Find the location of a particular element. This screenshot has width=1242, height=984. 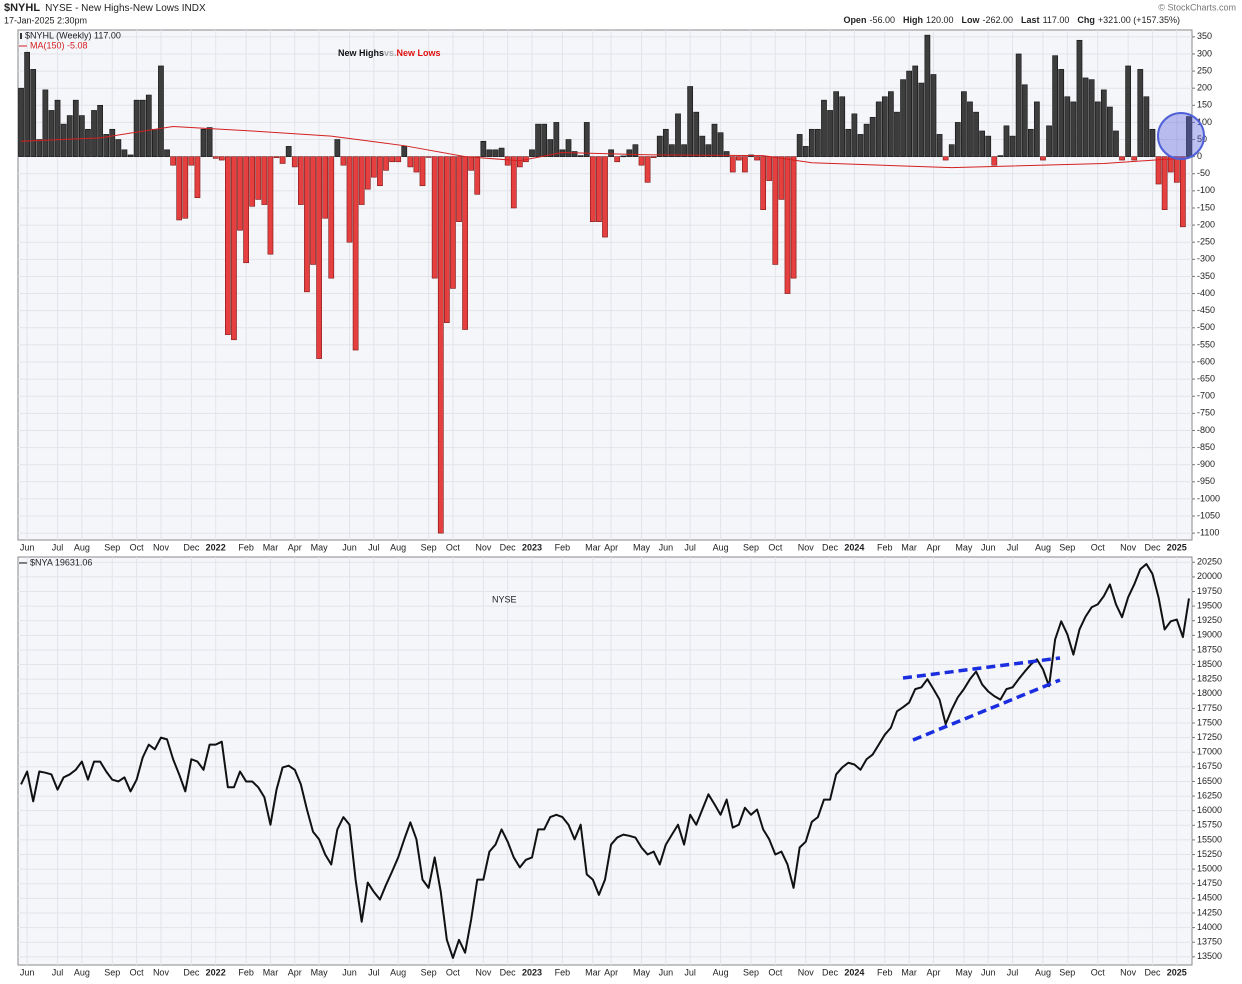

legend-entry: $NYHL (Weekly) 117.00 is located at coordinates (73, 35).